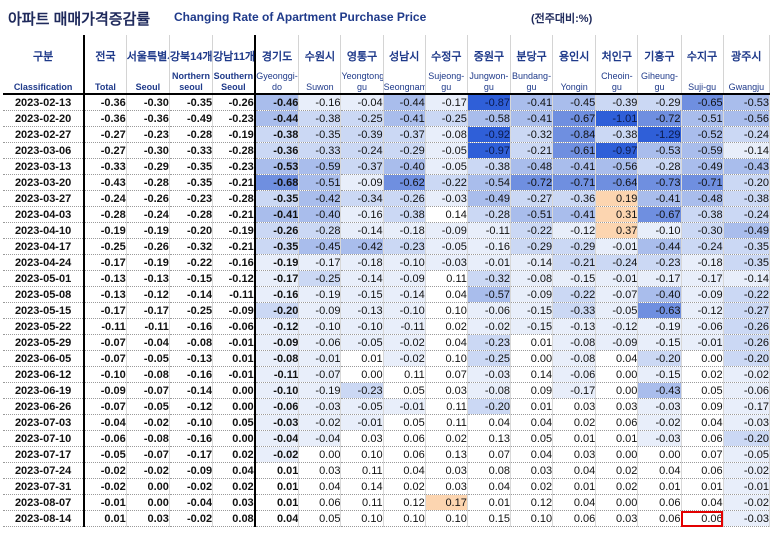  I want to click on header-english-13: Cheoin-gu, so click(617, 79).